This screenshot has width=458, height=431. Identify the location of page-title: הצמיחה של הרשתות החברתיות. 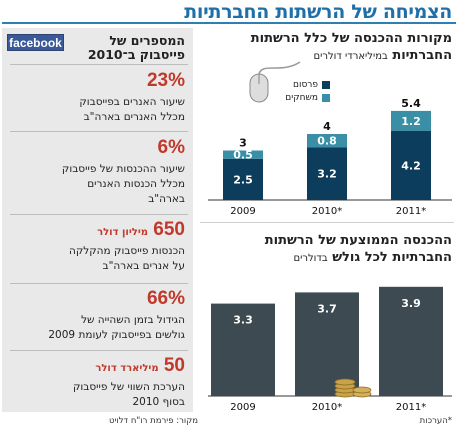
(318, 12).